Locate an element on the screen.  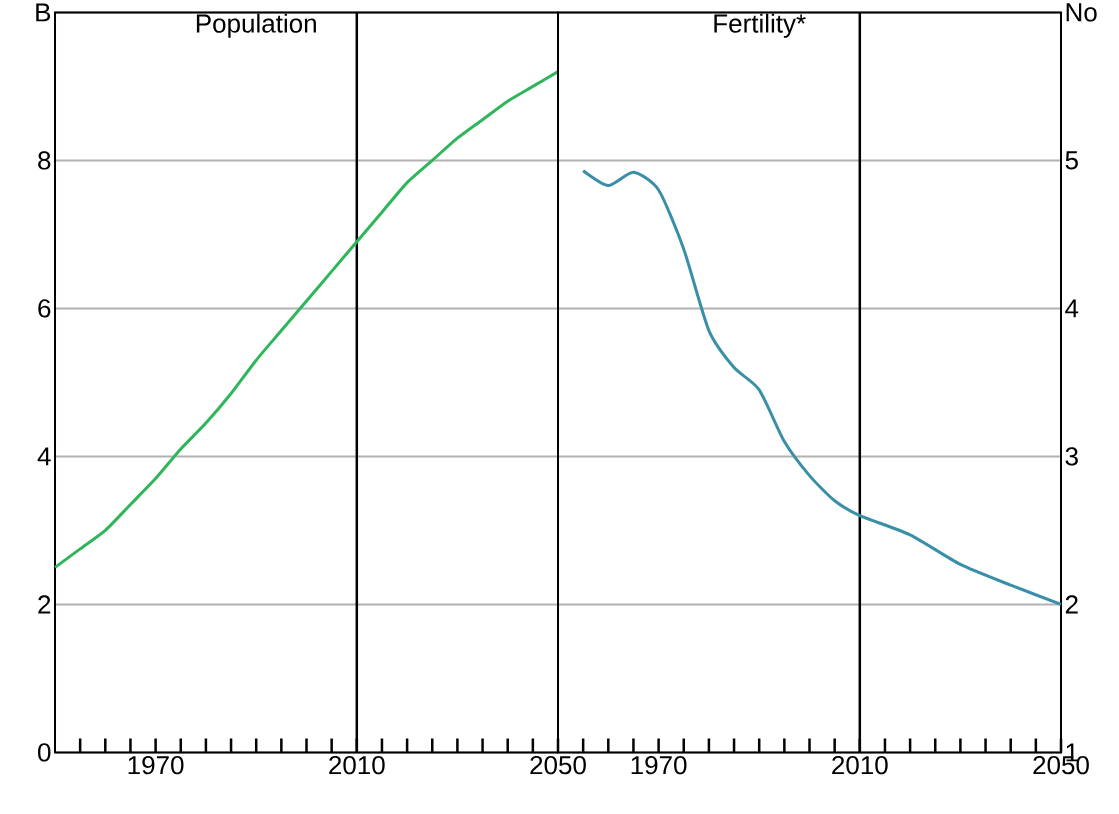
y-tick-label: 6 is located at coordinates (44, 308).